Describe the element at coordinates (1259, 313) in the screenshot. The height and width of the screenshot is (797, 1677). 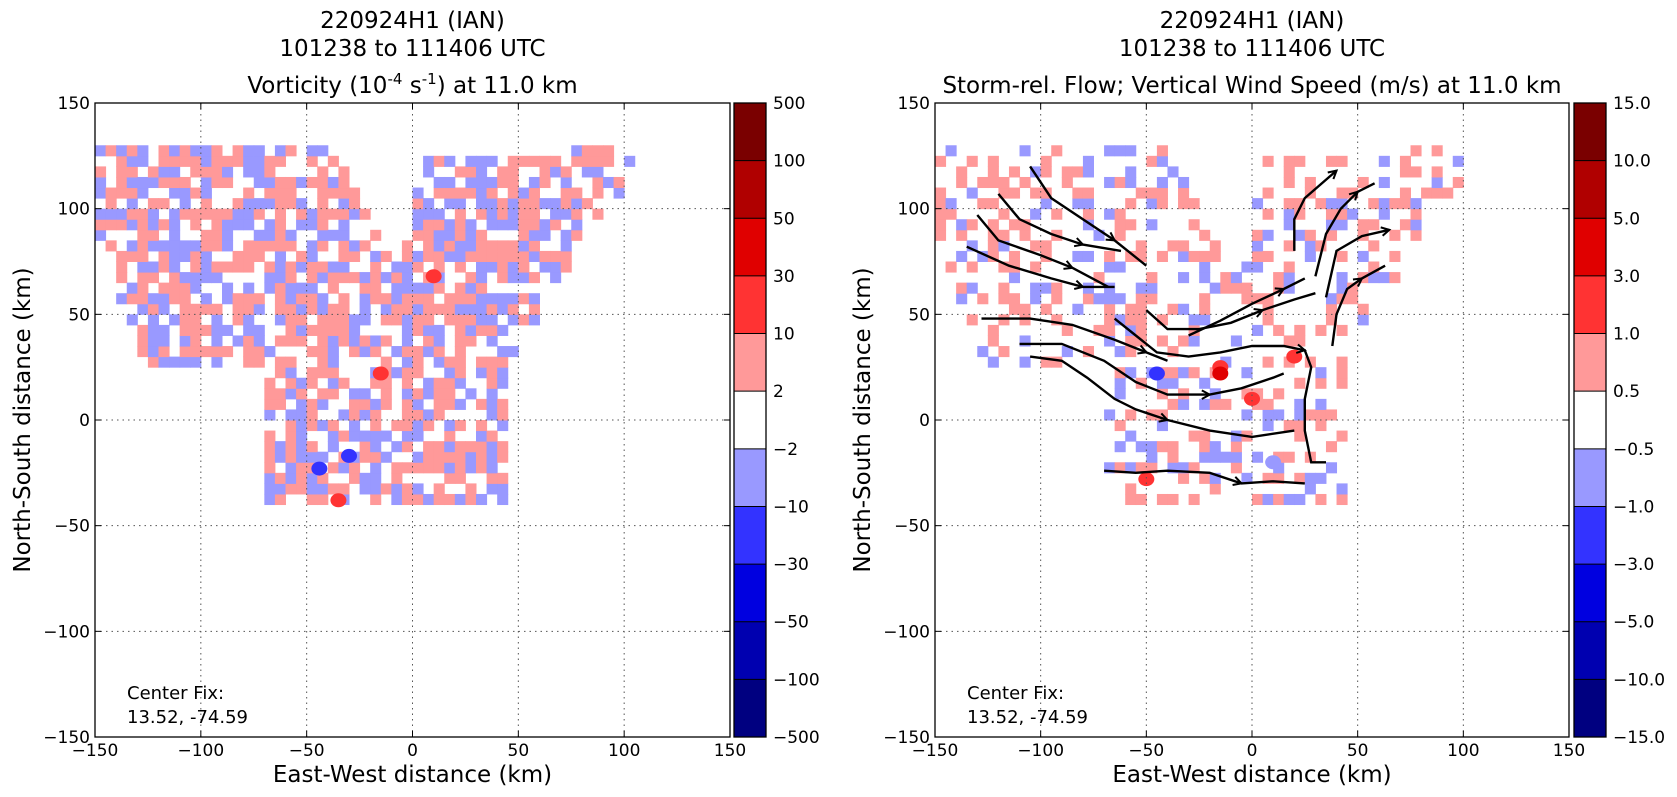
I see `streamline-arrow` at that location.